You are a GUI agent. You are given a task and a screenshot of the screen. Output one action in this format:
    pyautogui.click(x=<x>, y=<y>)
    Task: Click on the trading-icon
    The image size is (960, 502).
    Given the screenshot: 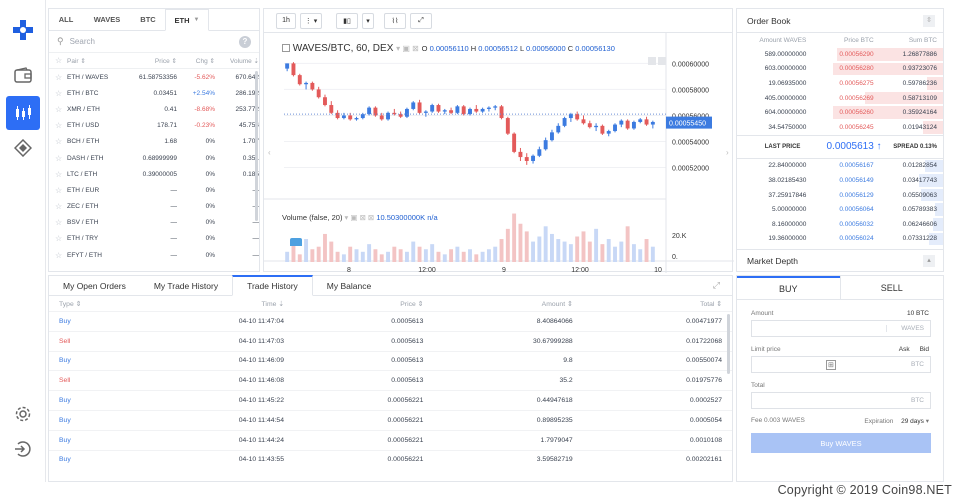 What is the action you would take?
    pyautogui.click(x=23, y=113)
    